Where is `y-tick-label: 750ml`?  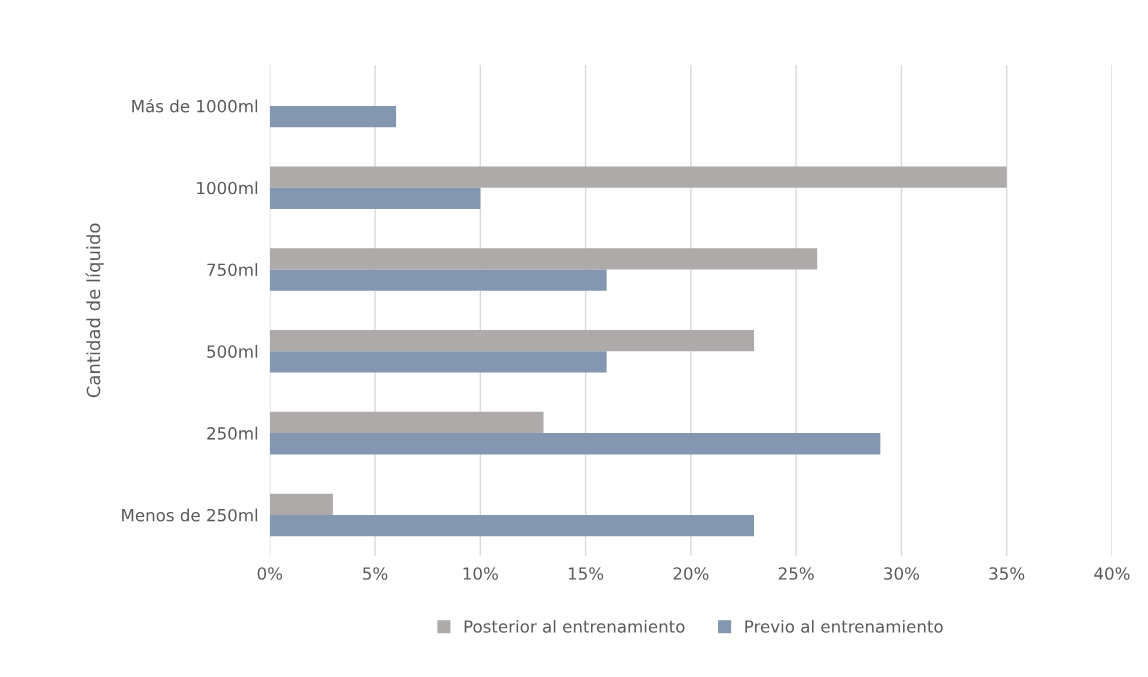 y-tick-label: 750ml is located at coordinates (232, 270).